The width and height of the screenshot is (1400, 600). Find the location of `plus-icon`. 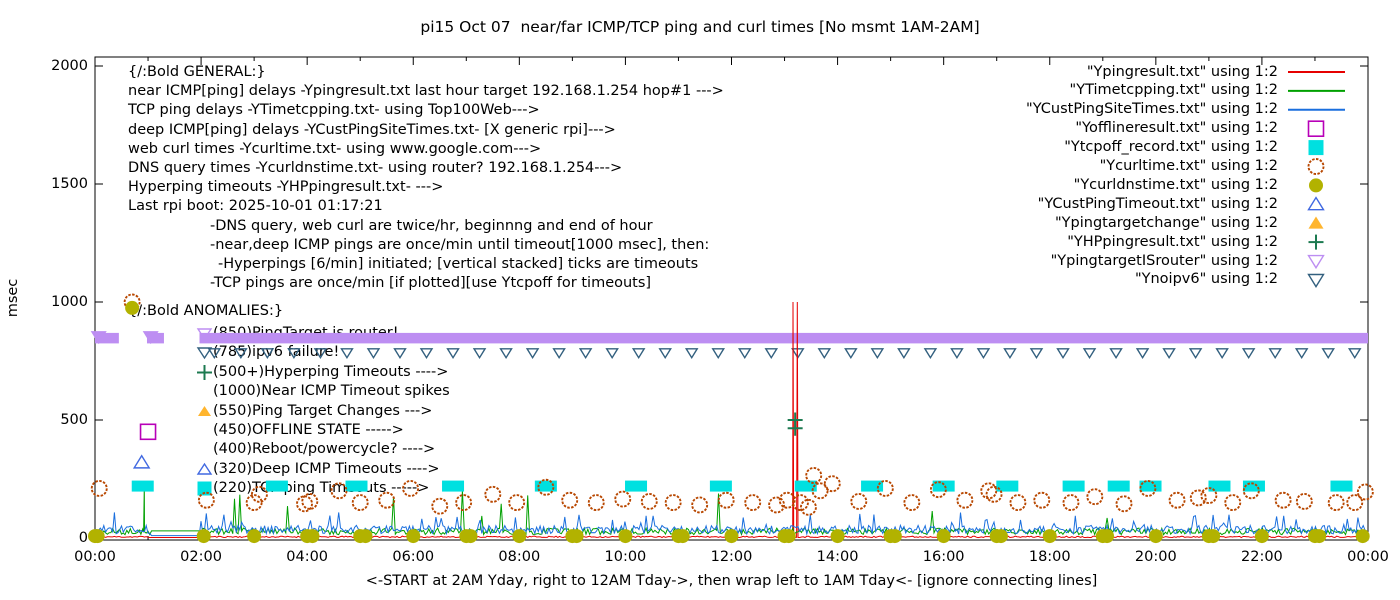

plus-icon is located at coordinates (204, 372).